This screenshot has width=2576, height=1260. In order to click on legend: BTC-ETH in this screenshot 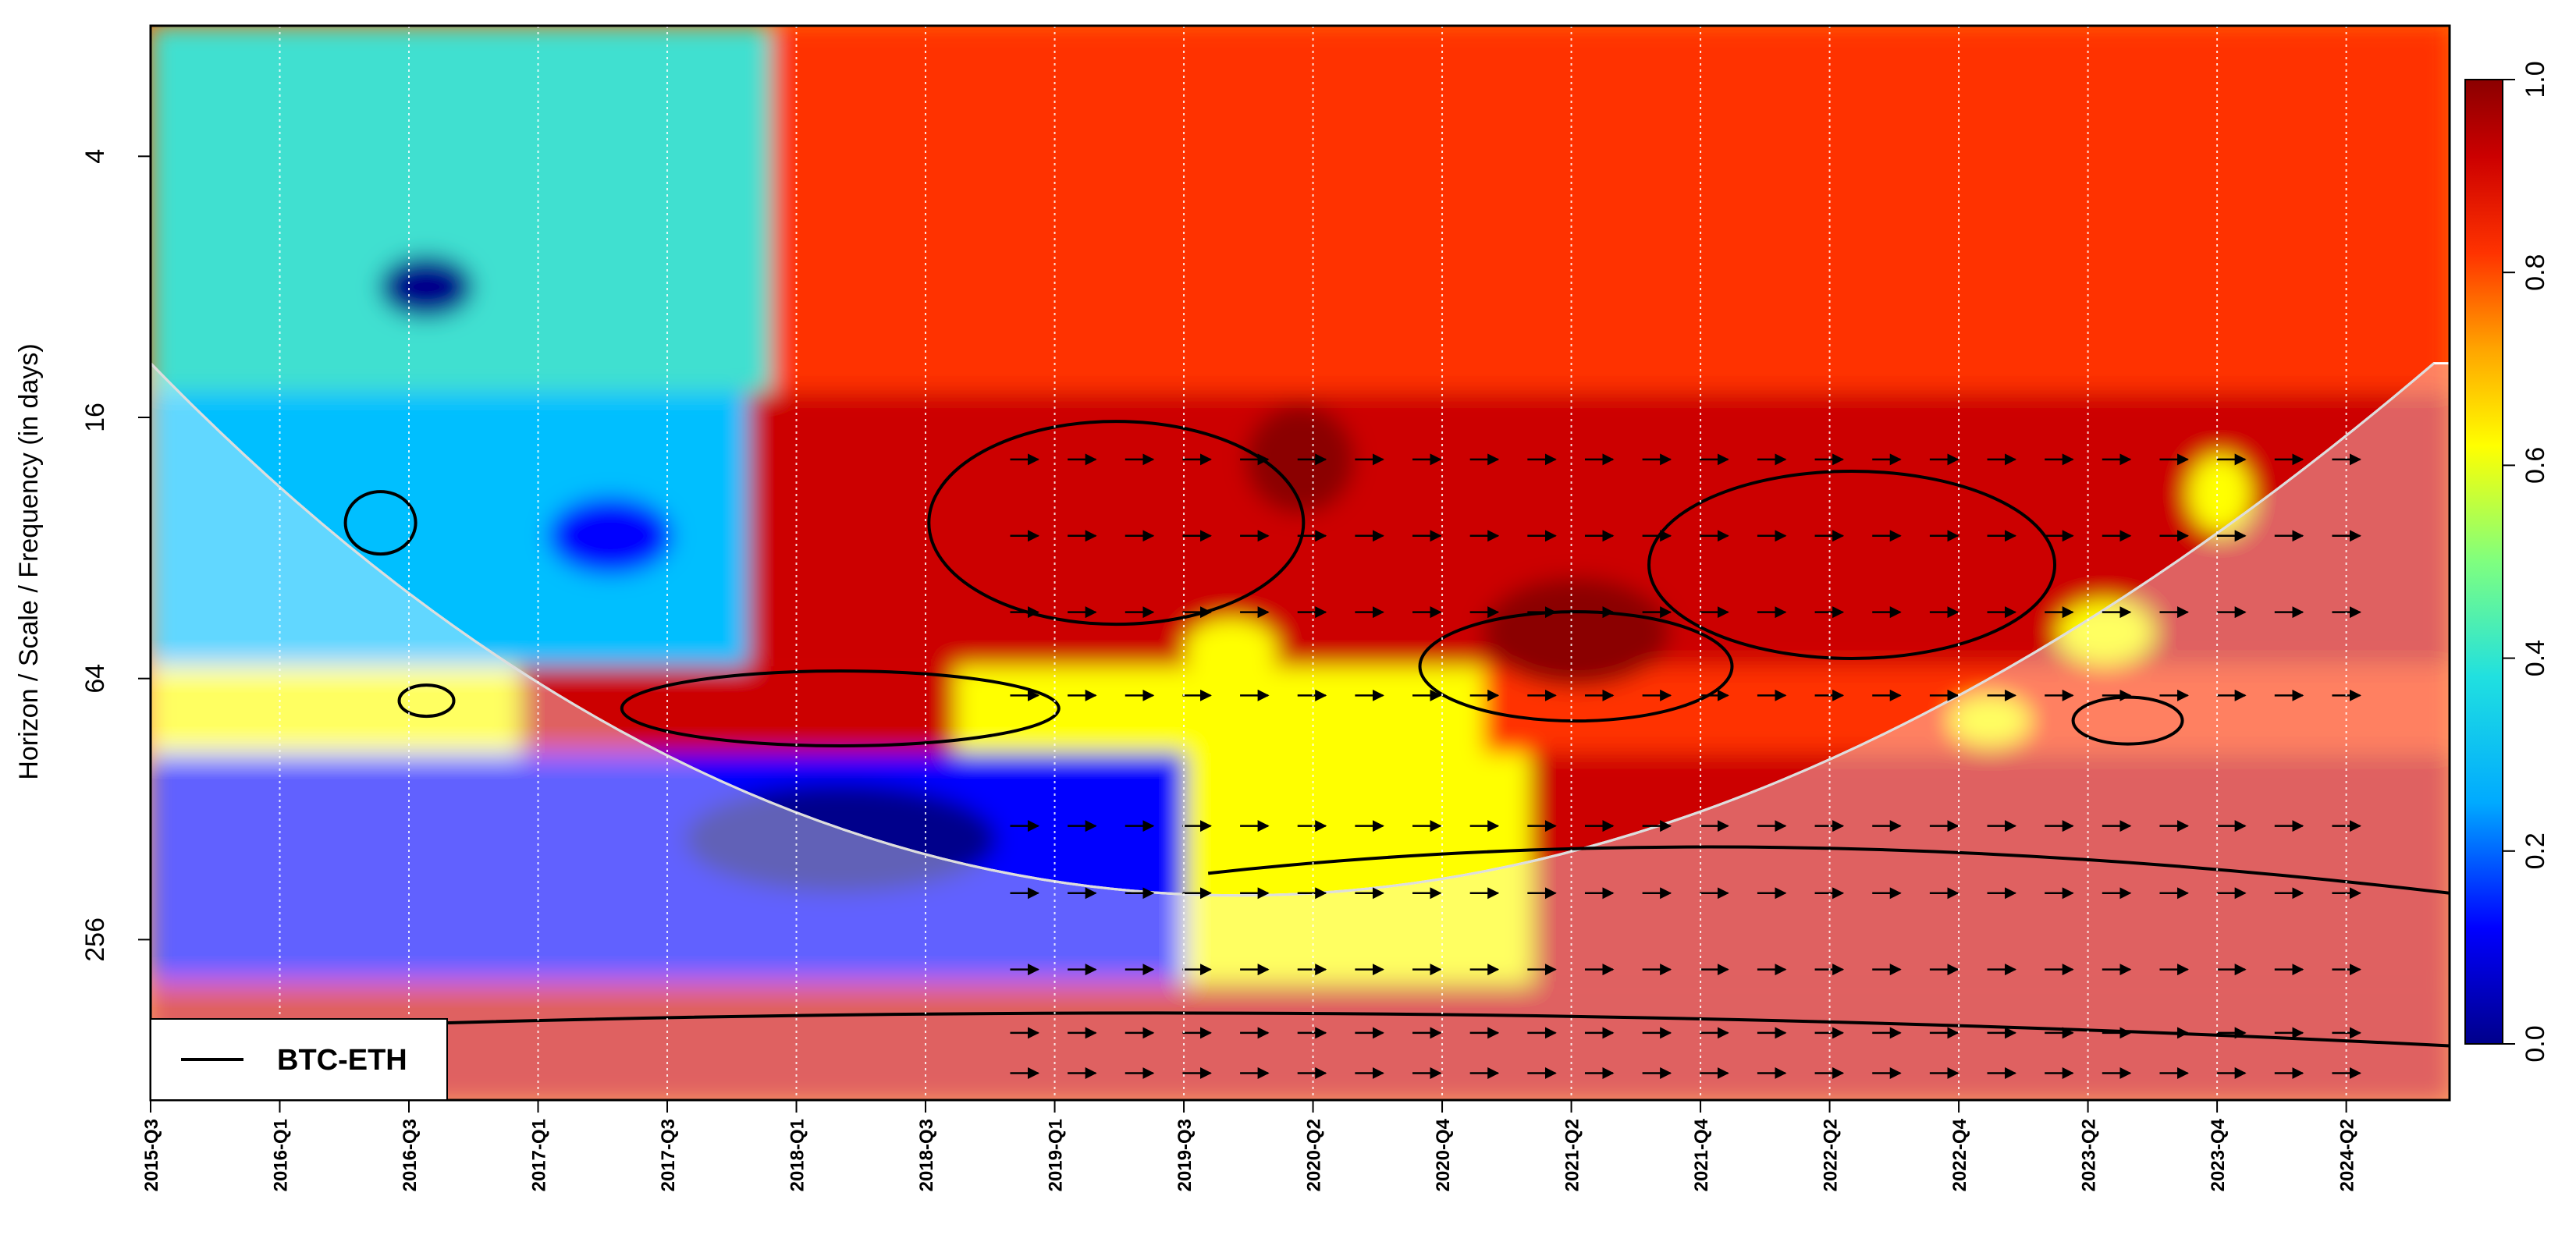, I will do `click(299, 1059)`.